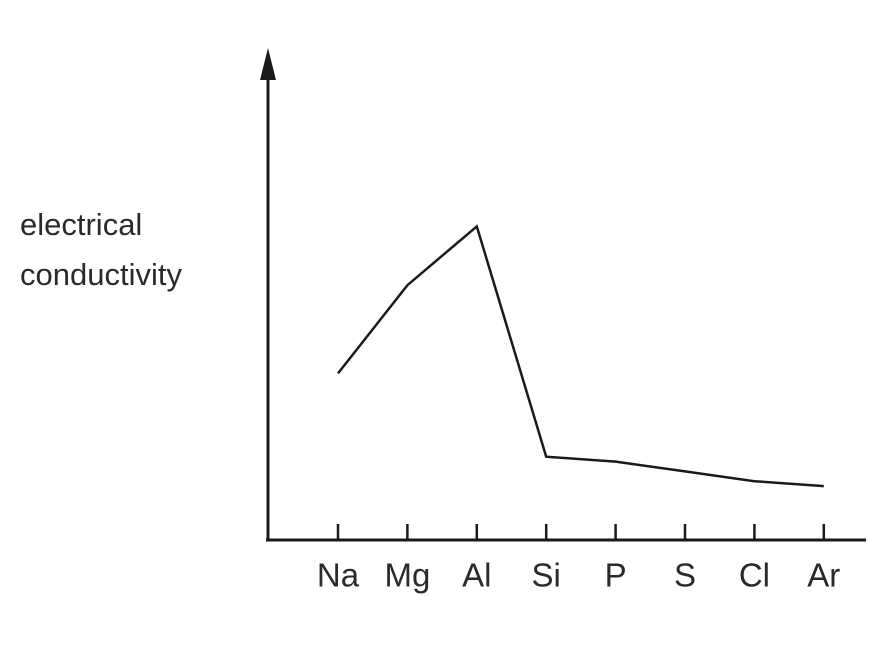 This screenshot has height=648, width=892. What do you see at coordinates (546, 575) in the screenshot?
I see `x-tick-label: Si` at bounding box center [546, 575].